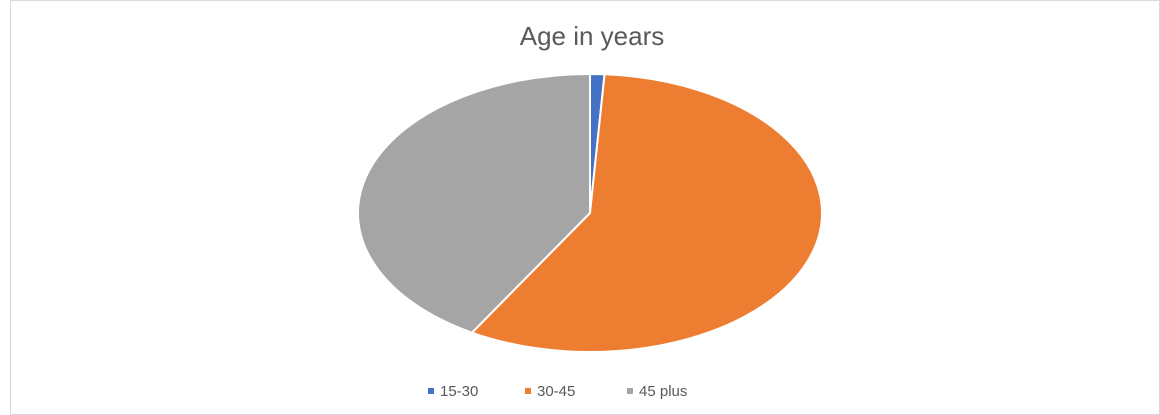  What do you see at coordinates (663, 391) in the screenshot?
I see `legend-label: 45 plus` at bounding box center [663, 391].